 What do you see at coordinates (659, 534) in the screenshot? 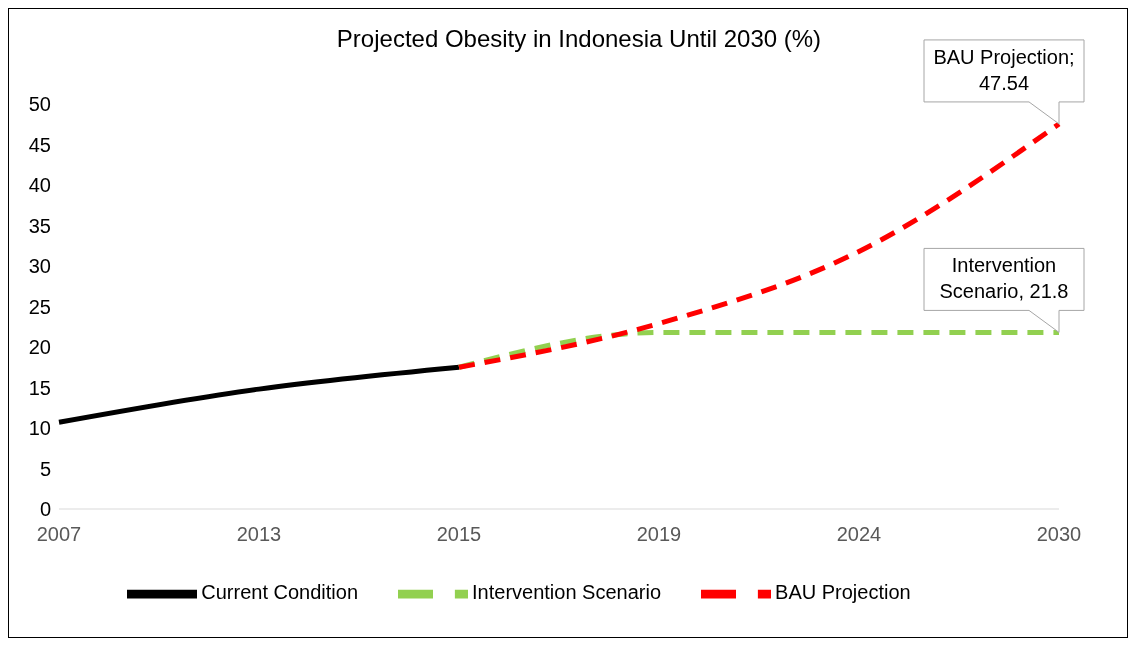
I see `x-tick-label: 2019` at bounding box center [659, 534].